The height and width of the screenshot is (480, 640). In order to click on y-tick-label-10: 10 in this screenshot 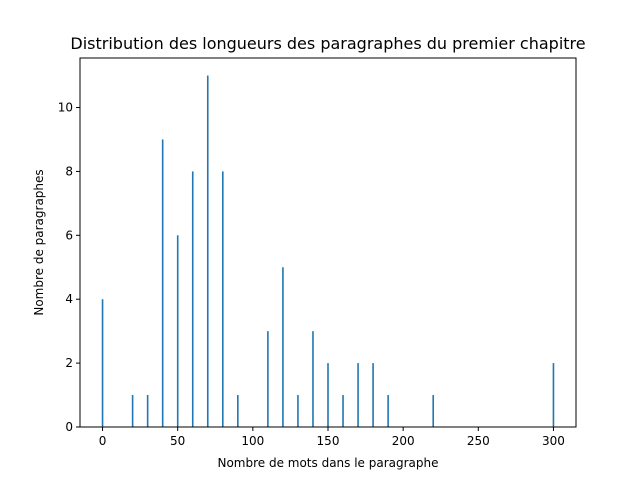, I will do `click(65, 108)`.